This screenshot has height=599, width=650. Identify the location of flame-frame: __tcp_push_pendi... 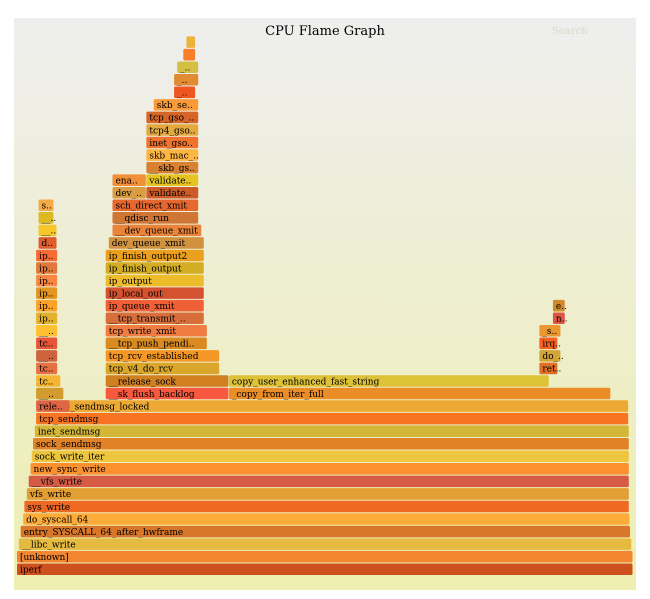
(156, 343).